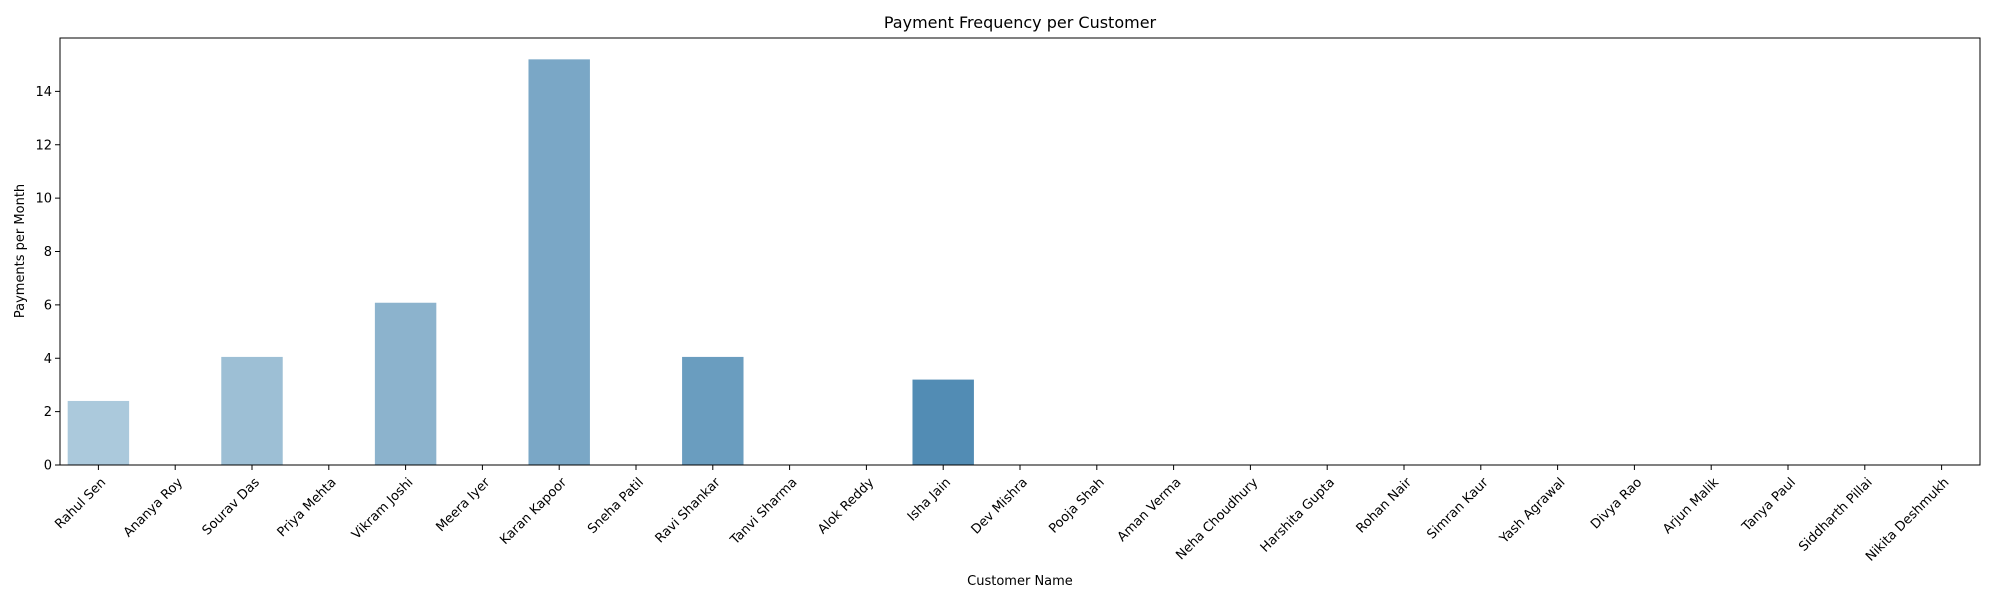 This screenshot has height=600, width=2000. What do you see at coordinates (307, 507) in the screenshot?
I see `x-tick-label: Priya Mehta` at bounding box center [307, 507].